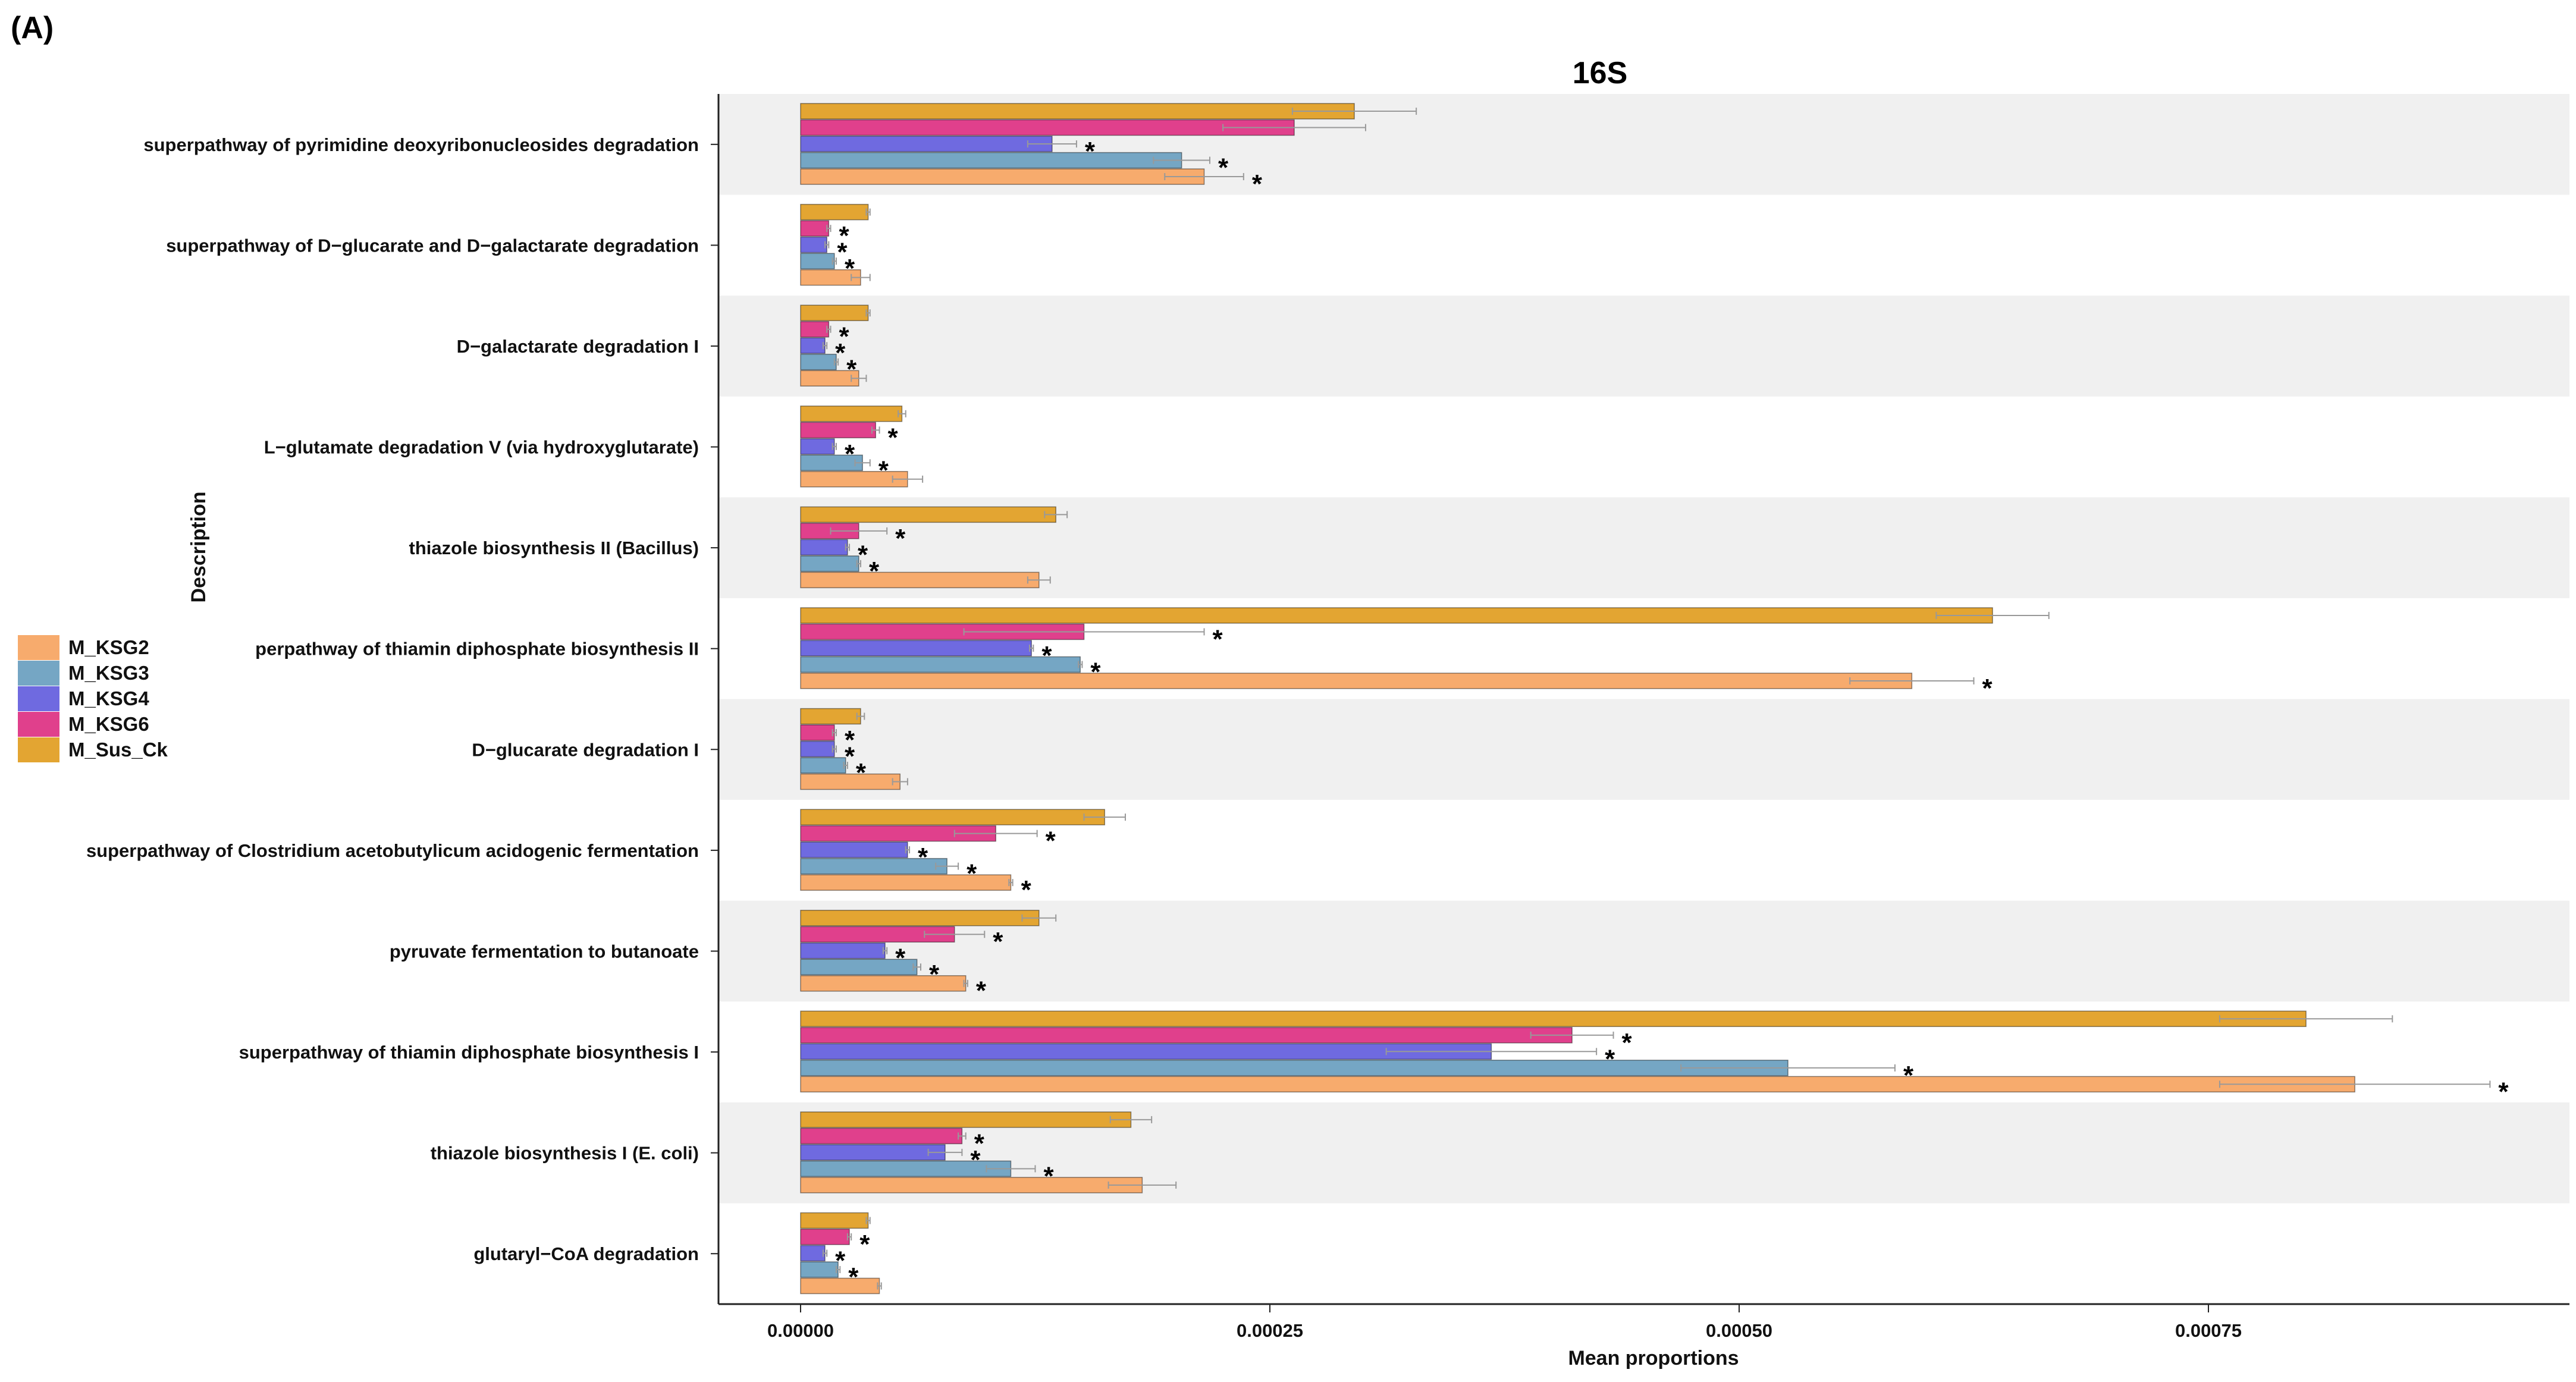 The image size is (2576, 1382). Describe the element at coordinates (198, 546) in the screenshot. I see `y-axis-title: Description` at that location.